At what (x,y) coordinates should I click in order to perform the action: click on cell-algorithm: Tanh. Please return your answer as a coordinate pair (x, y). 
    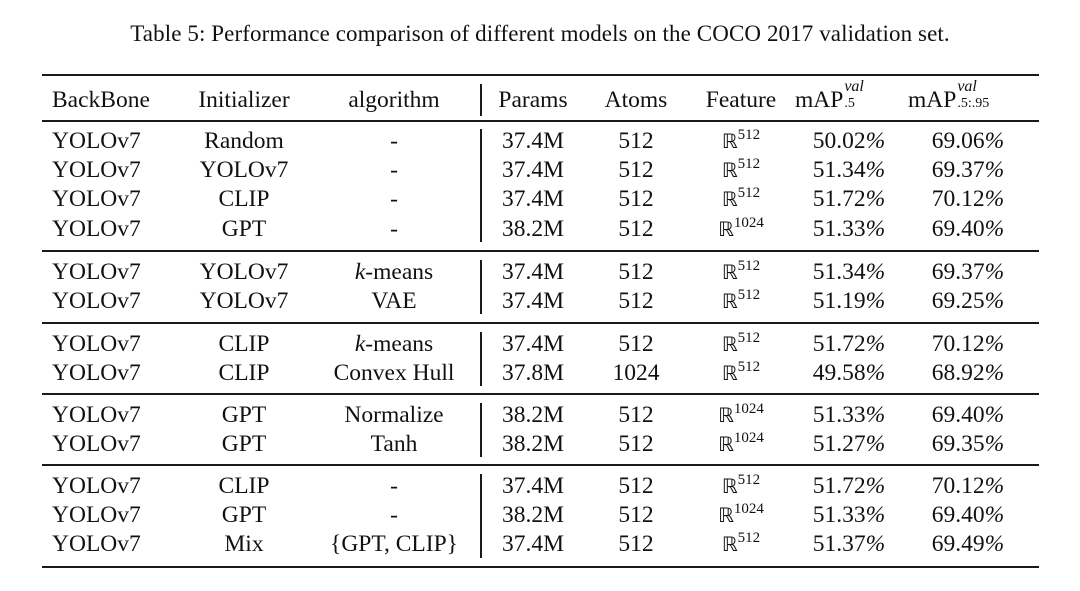
    Looking at the image, I should click on (394, 444).